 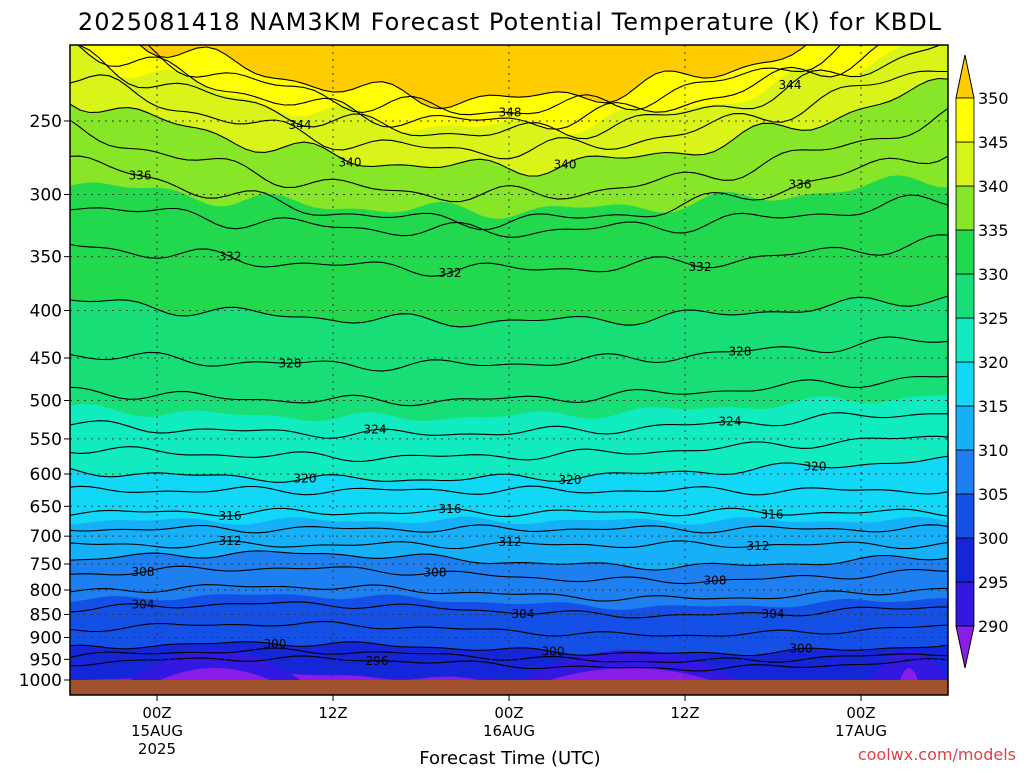 I want to click on colorbar-max-arrow, so click(x=965, y=76).